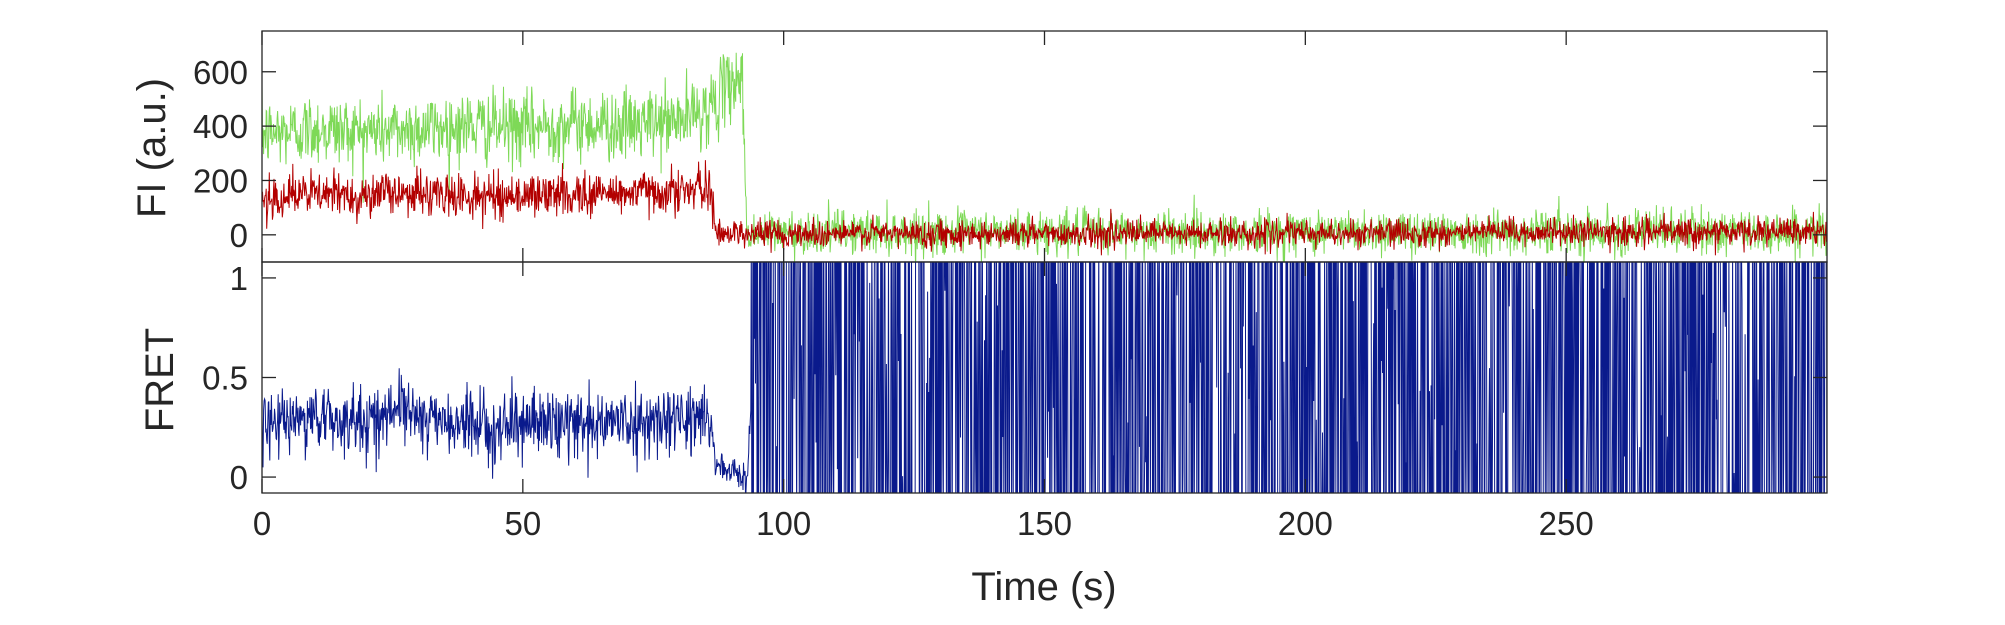 The image size is (2005, 625). Describe the element at coordinates (220, 126) in the screenshot. I see `y-tick-label: 400` at that location.